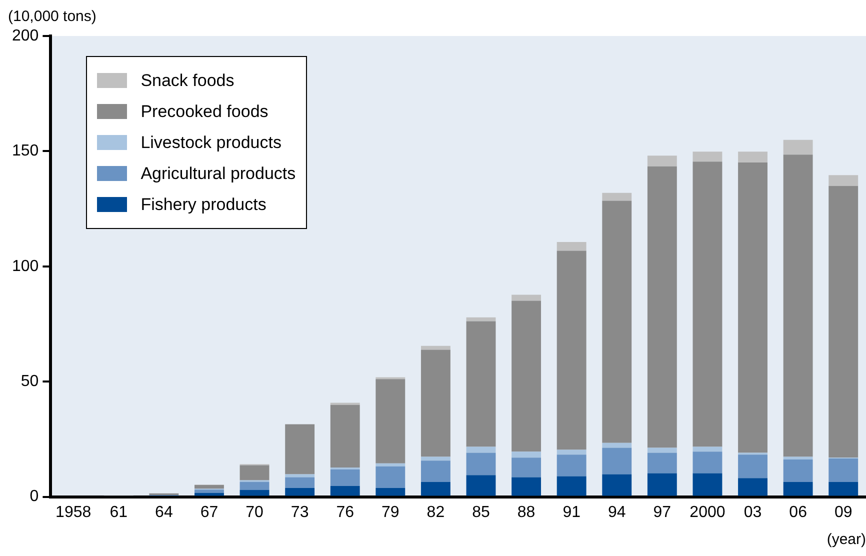  What do you see at coordinates (203, 204) in the screenshot?
I see `legend-label: Fishery products` at bounding box center [203, 204].